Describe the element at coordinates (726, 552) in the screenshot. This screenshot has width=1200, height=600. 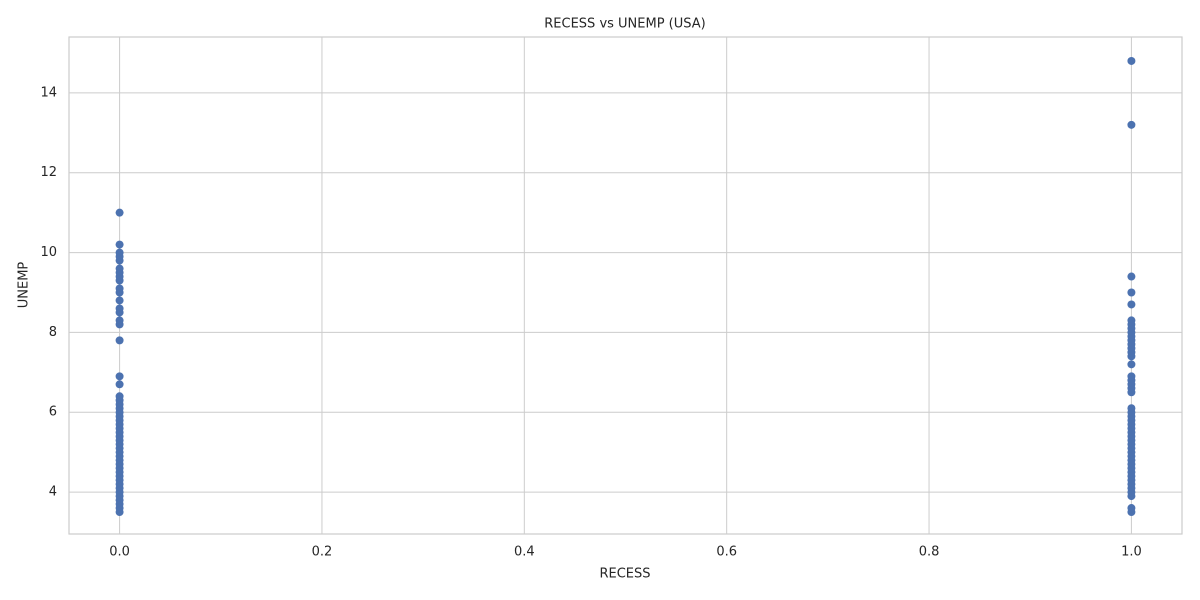
I see `x-tick-label: 0.6` at that location.